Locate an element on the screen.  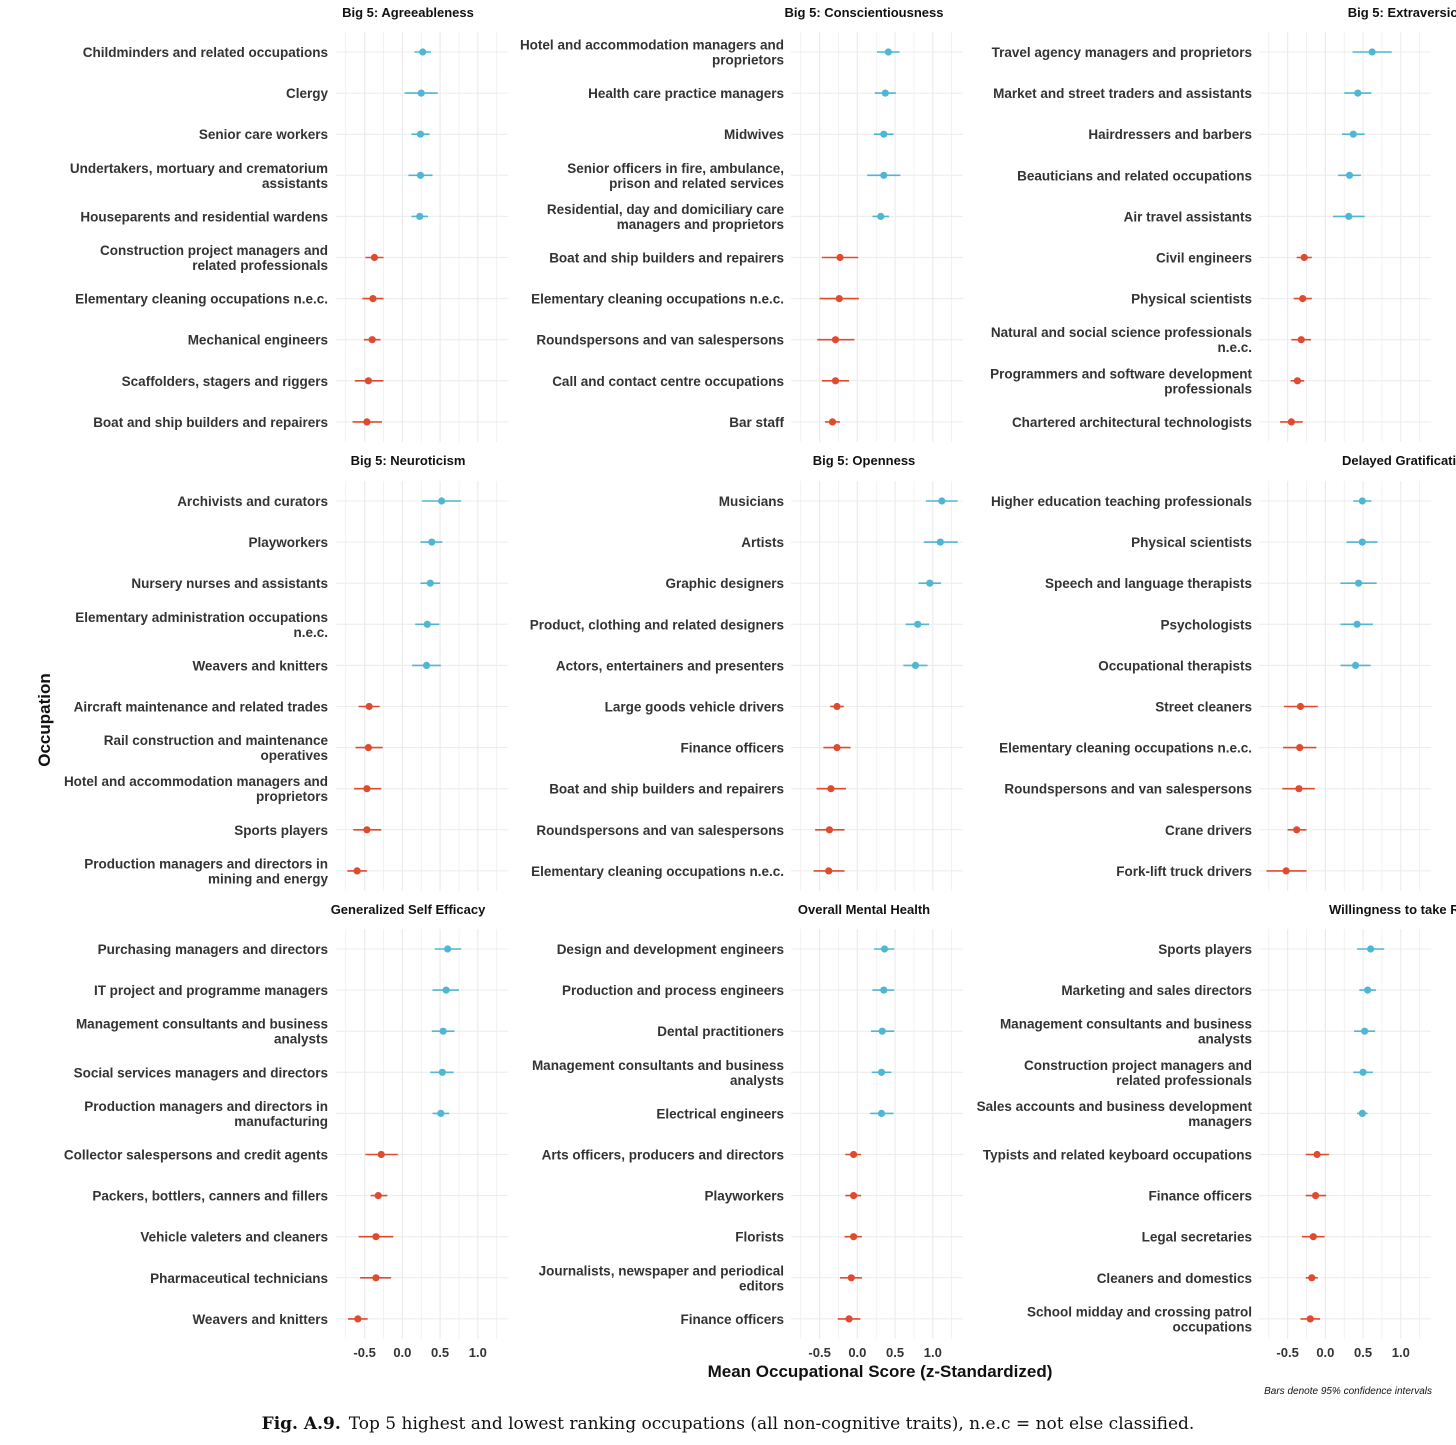
occupation-label: Production and process engineers is located at coordinates (673, 990).